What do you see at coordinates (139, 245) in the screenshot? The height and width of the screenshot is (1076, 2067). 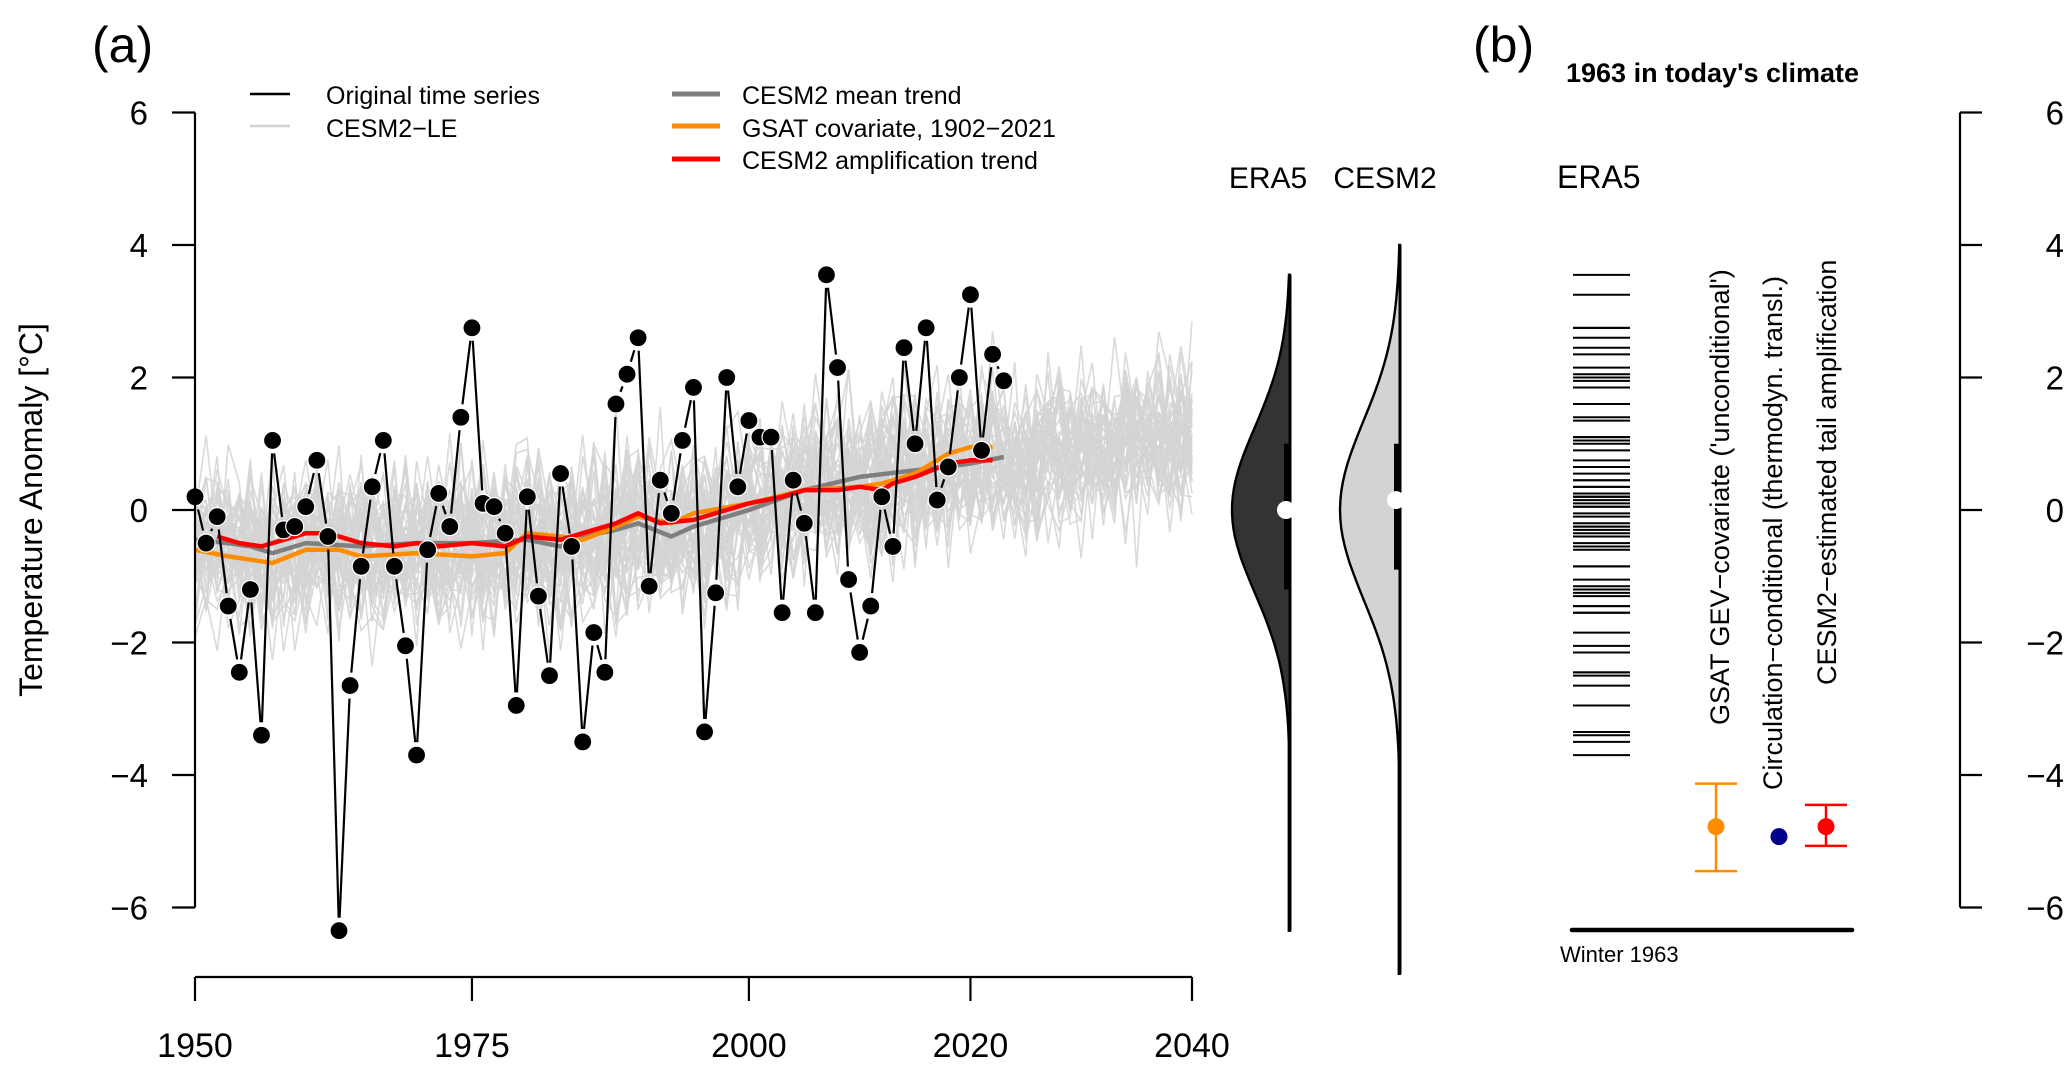 I see `y-tick-label: 4` at bounding box center [139, 245].